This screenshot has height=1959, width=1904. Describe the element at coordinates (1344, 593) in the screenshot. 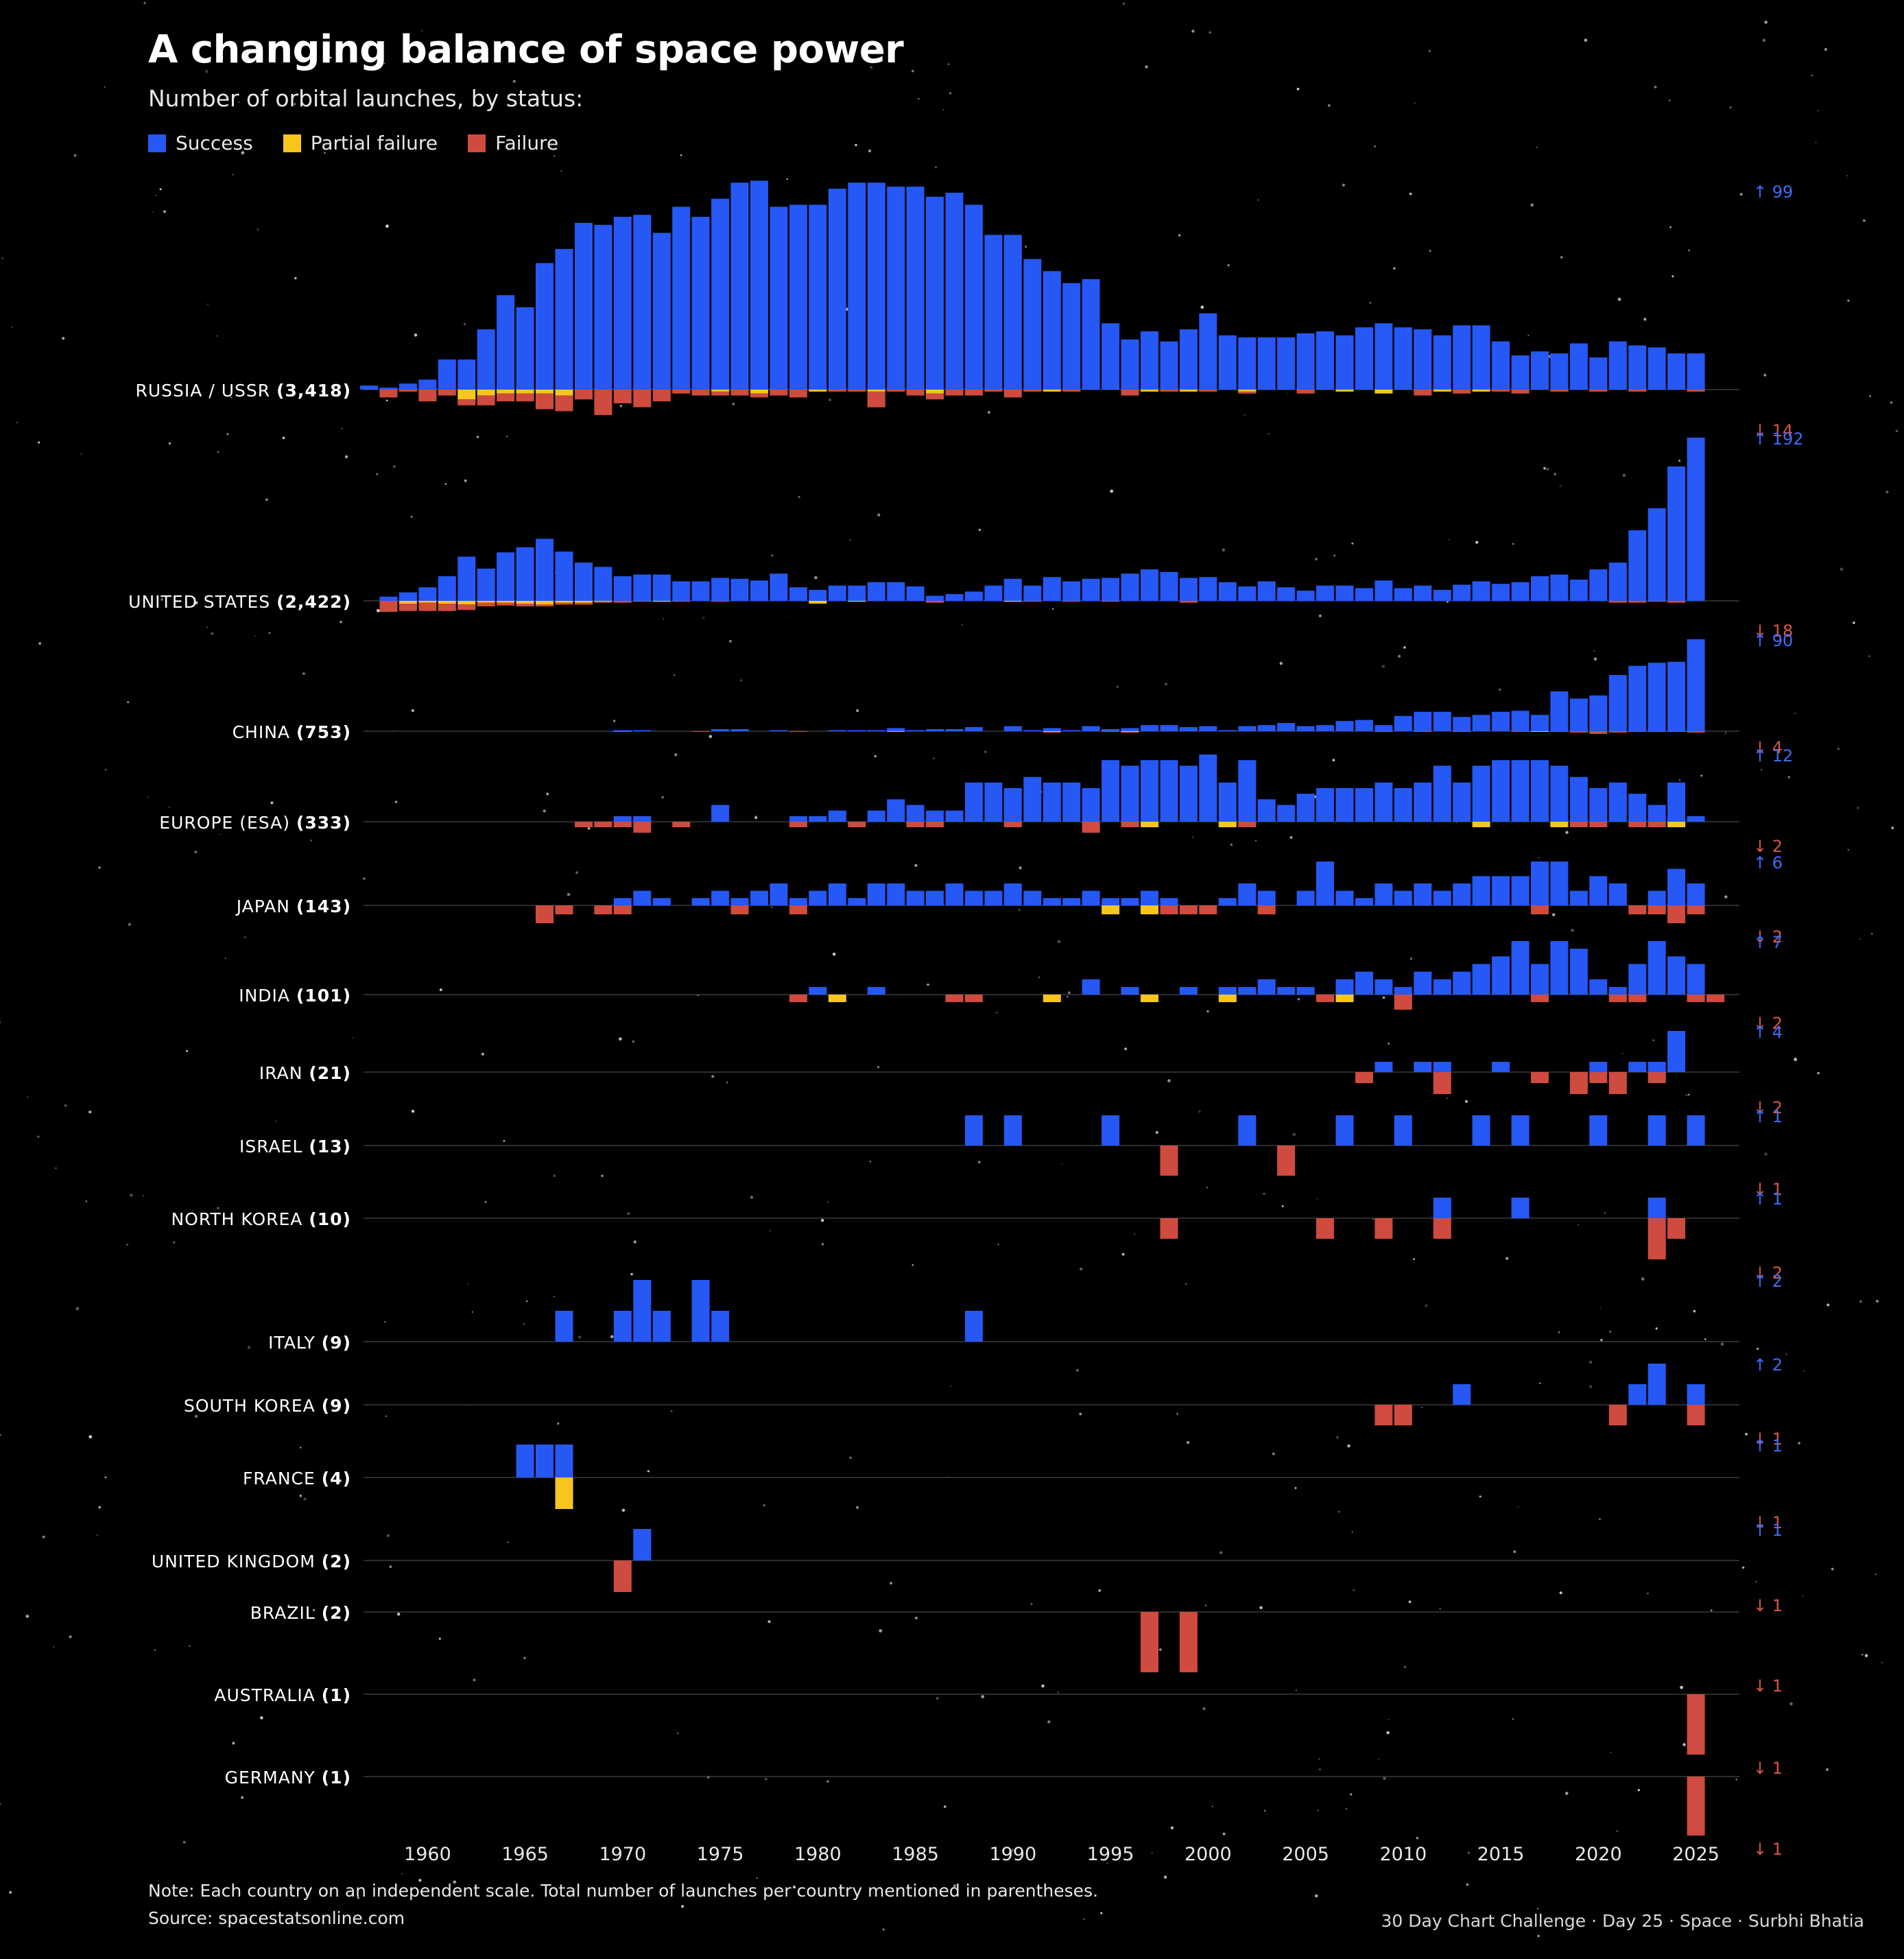

I see `bar-success-united-states-2007` at that location.